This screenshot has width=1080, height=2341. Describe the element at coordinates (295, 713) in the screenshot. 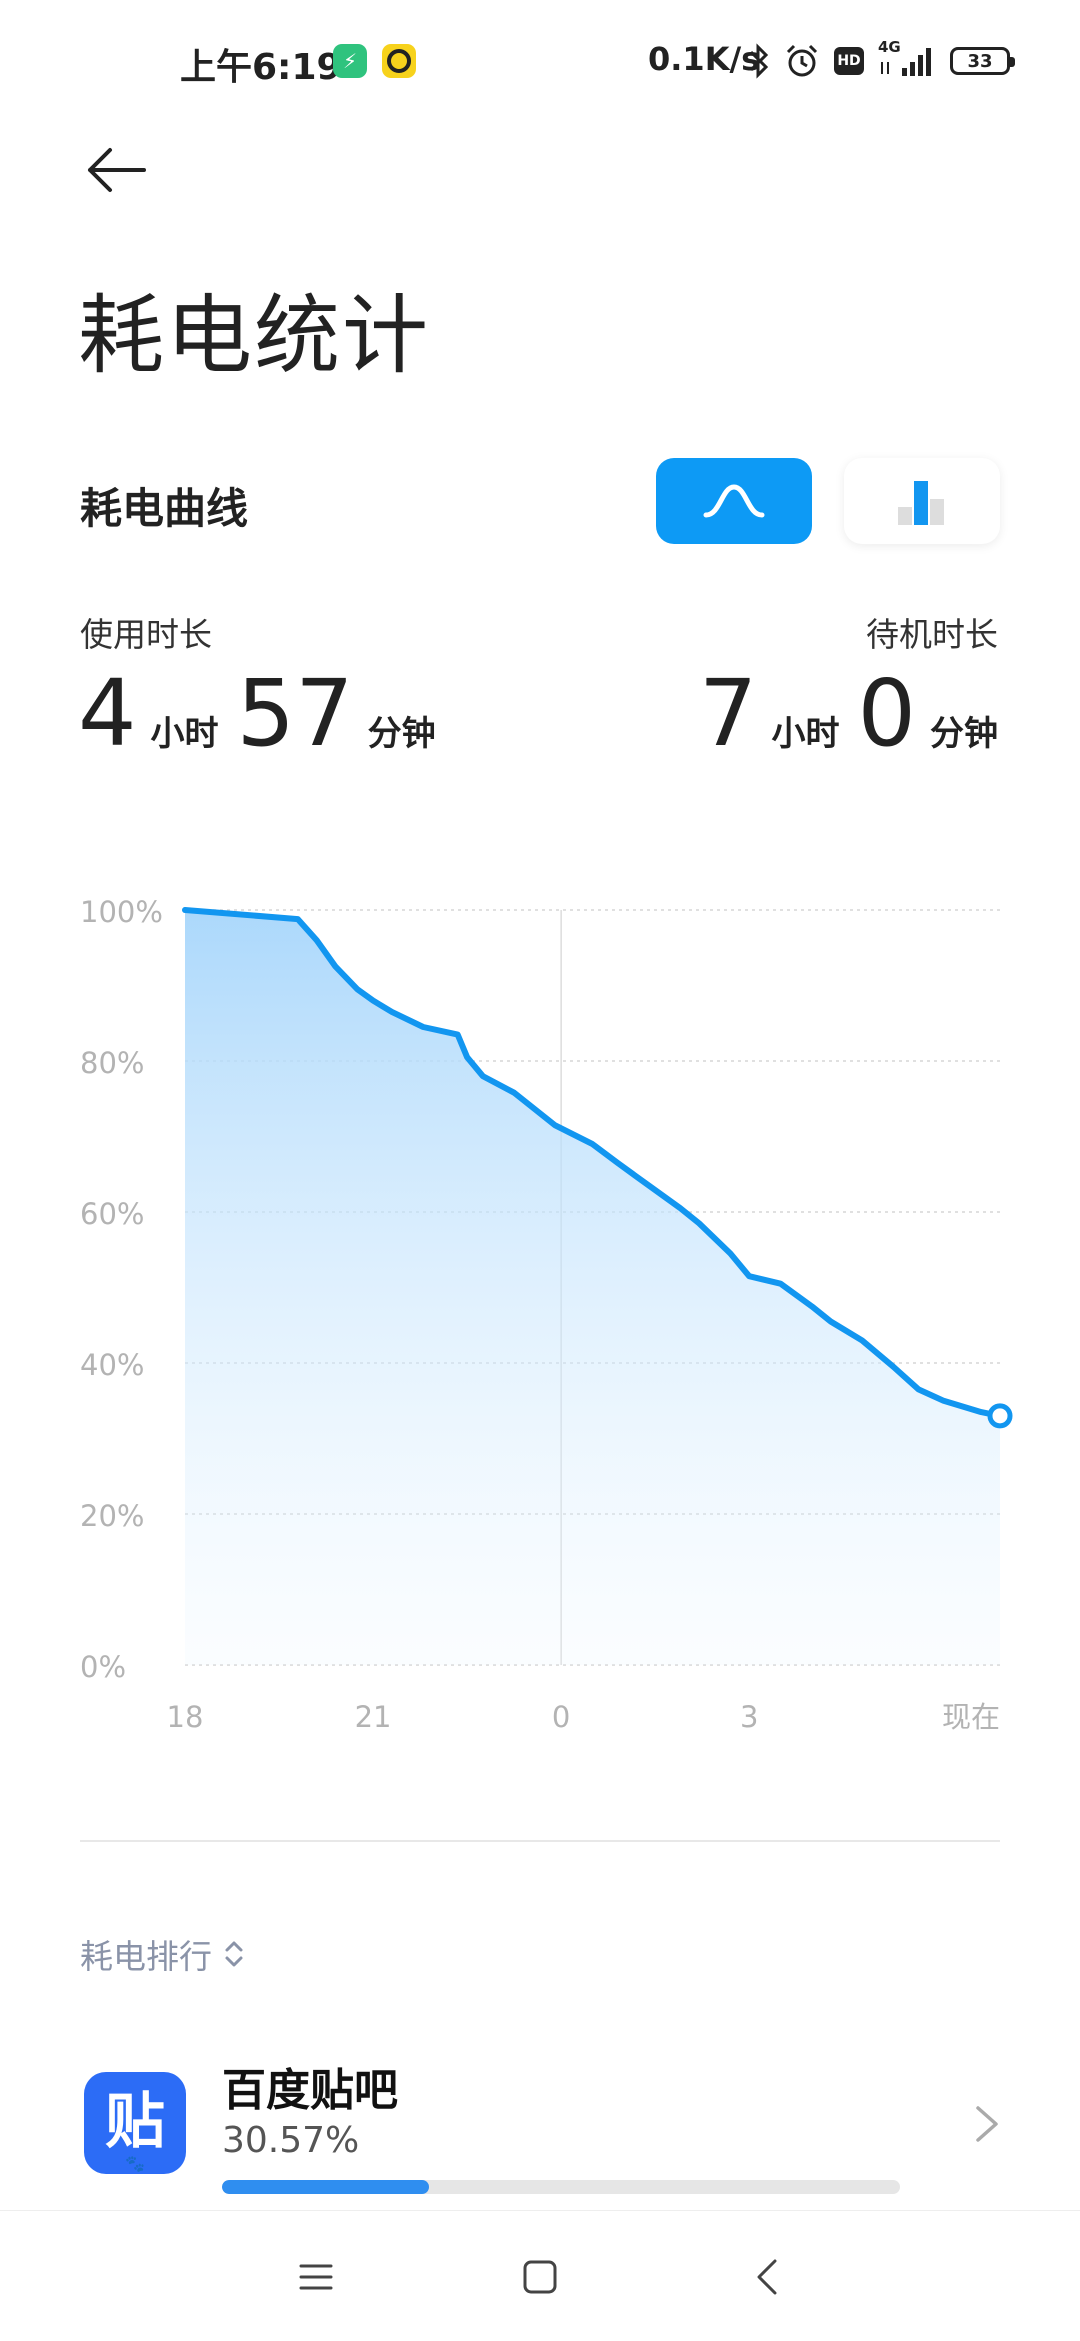

I see `usage-minutes: 57` at that location.